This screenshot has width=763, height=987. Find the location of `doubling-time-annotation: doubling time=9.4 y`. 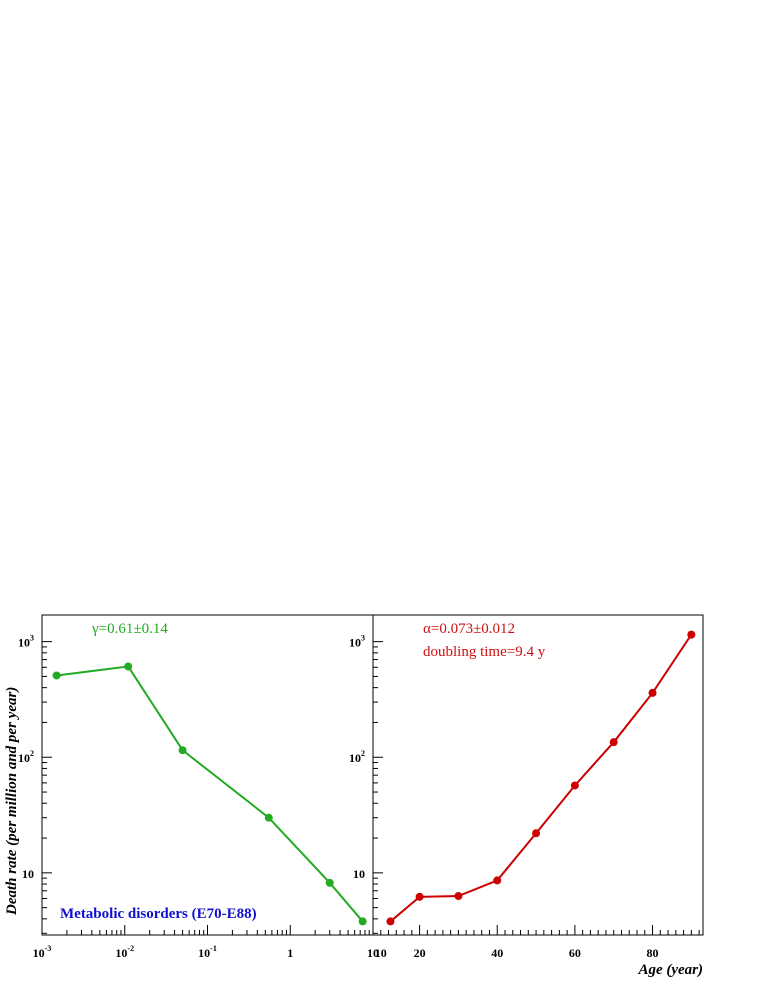

doubling-time-annotation: doubling time=9.4 y is located at coordinates (484, 652).